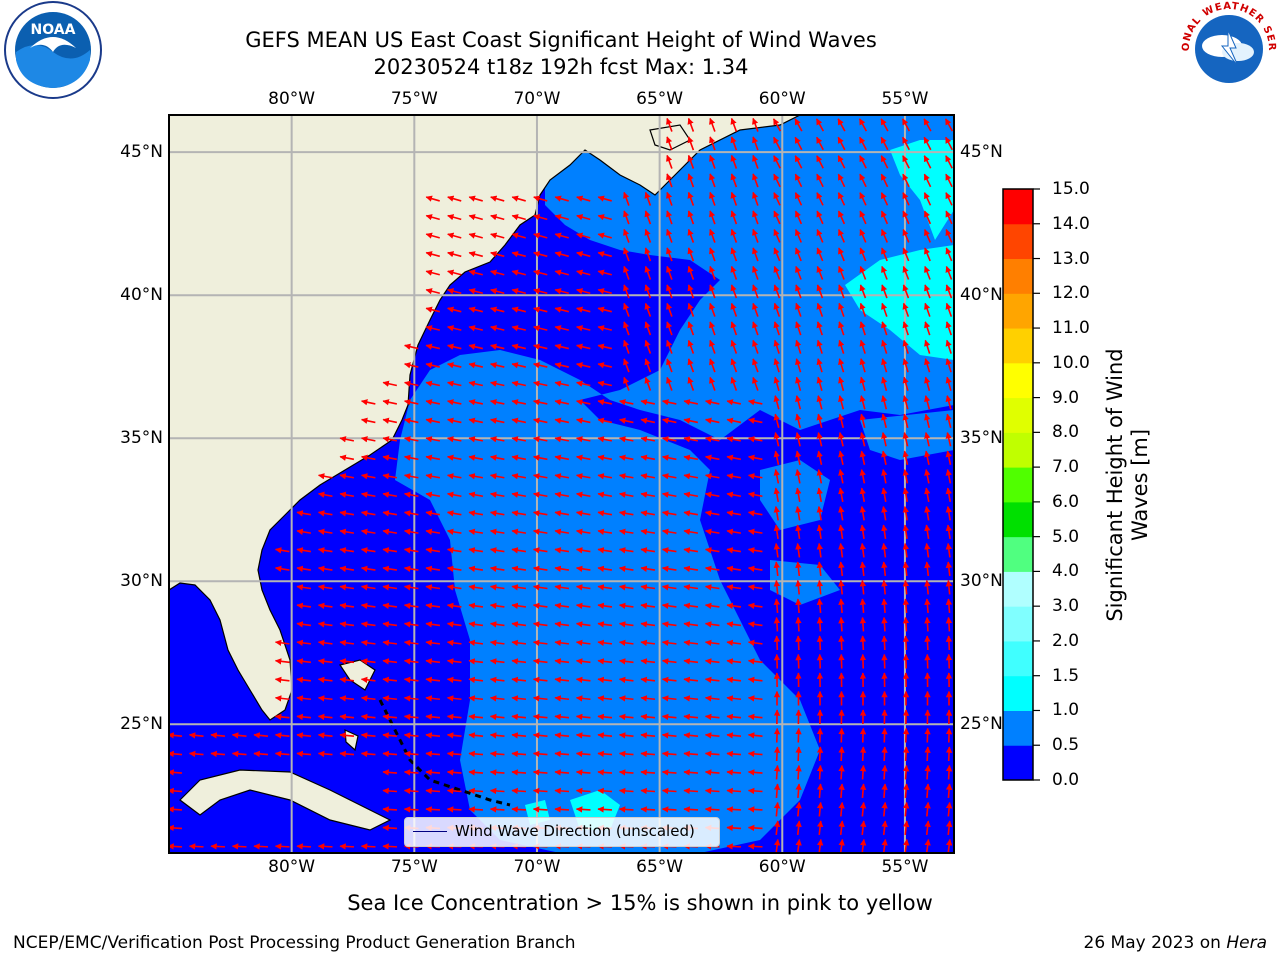  Describe the element at coordinates (292, 867) in the screenshot. I see `lon-tick-bottom: 80°W` at that location.